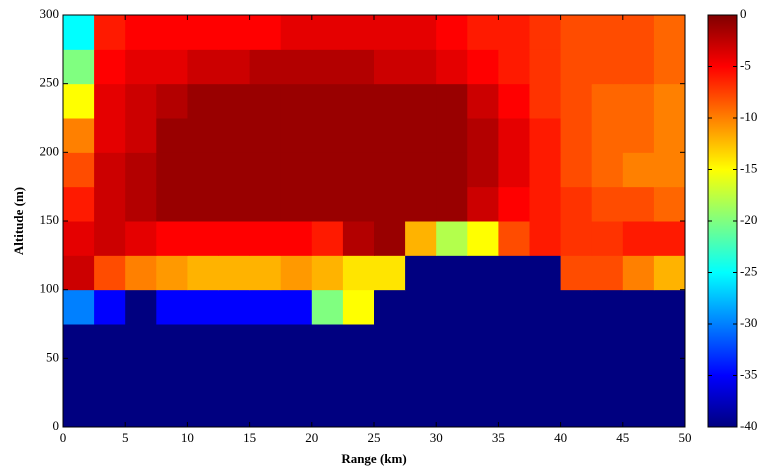  I want to click on x-tick-label: 50, so click(685, 437).